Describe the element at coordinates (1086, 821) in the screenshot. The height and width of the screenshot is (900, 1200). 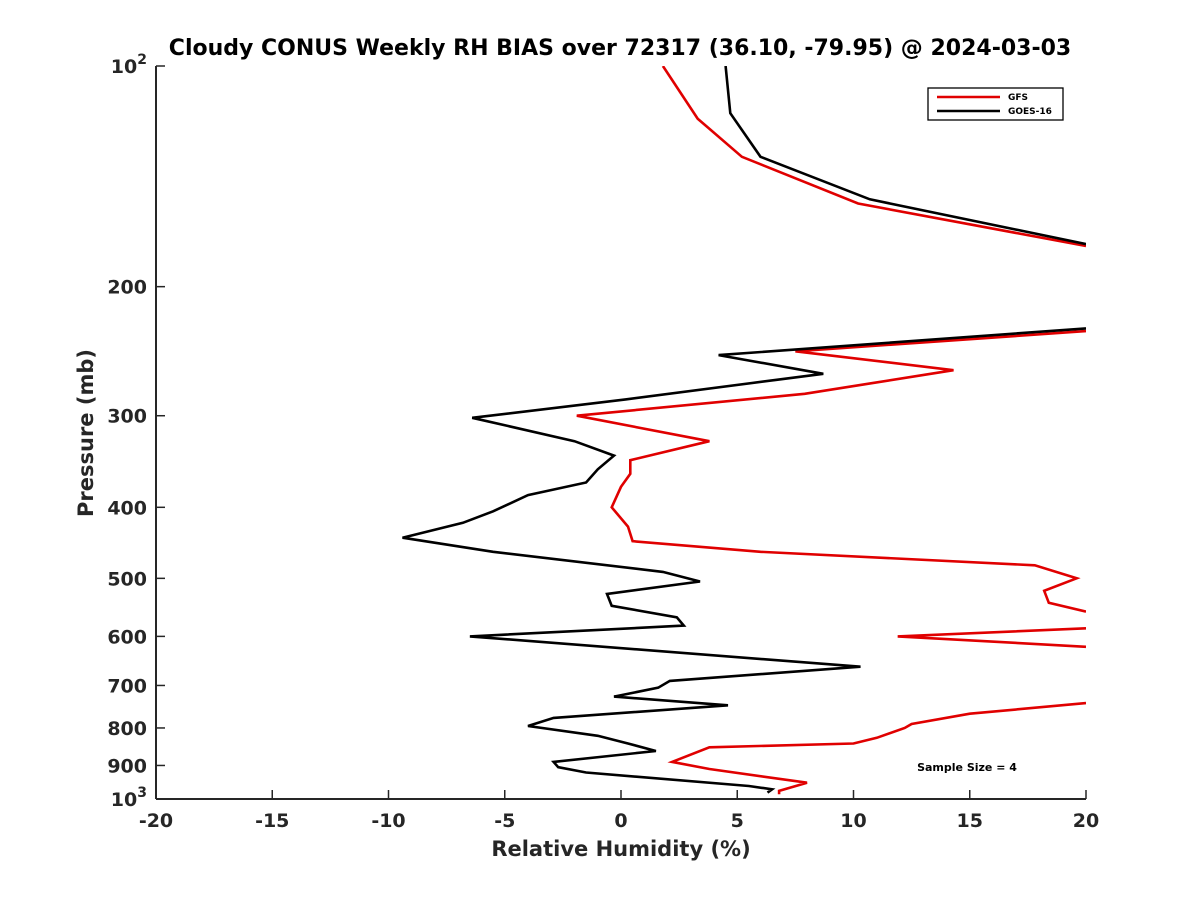
I see `x-tick-label: 20` at that location.